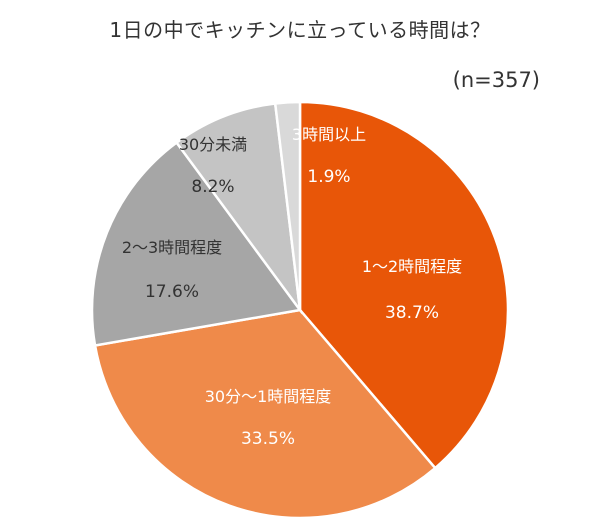 The width and height of the screenshot is (600, 526). Describe the element at coordinates (328, 177) in the screenshot. I see `slice-value-label: 1.9%` at that location.